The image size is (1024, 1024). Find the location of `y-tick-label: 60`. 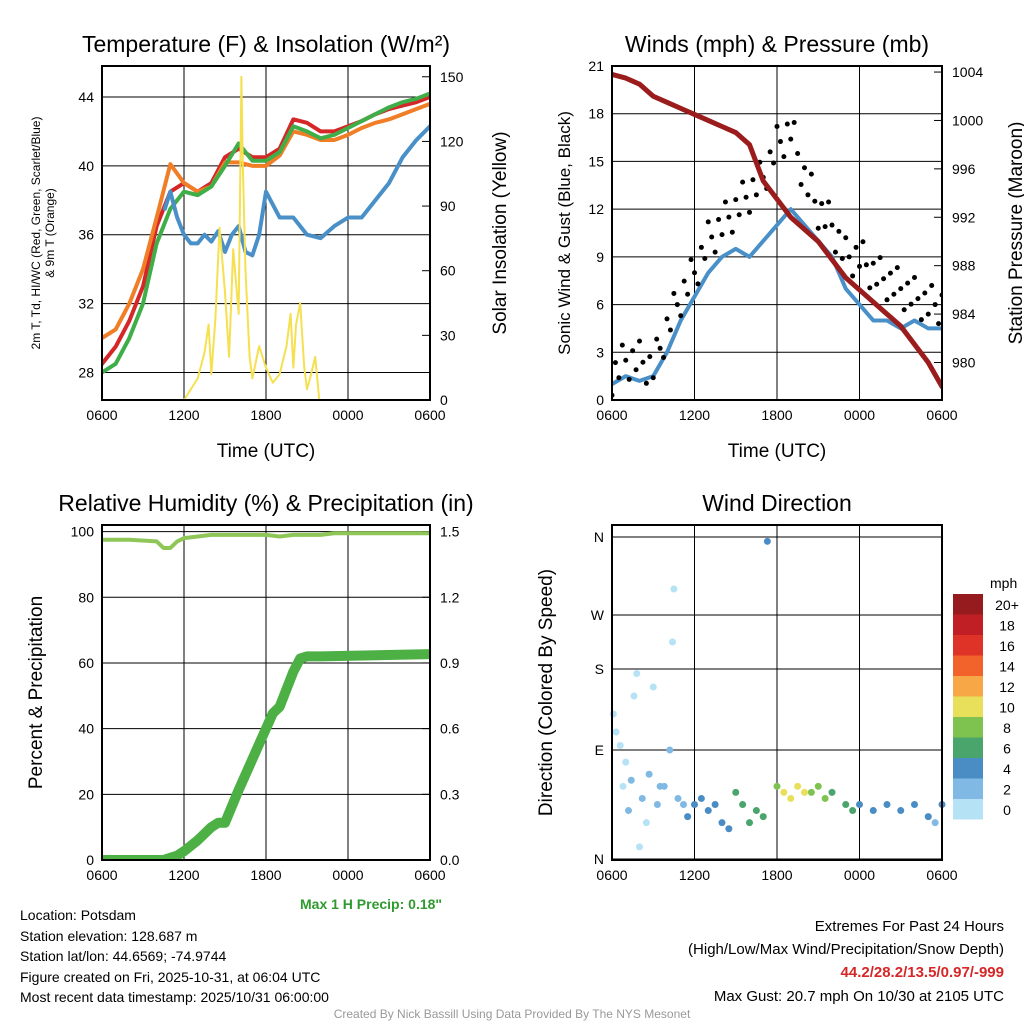

y-tick-label: 60 is located at coordinates (86, 663).